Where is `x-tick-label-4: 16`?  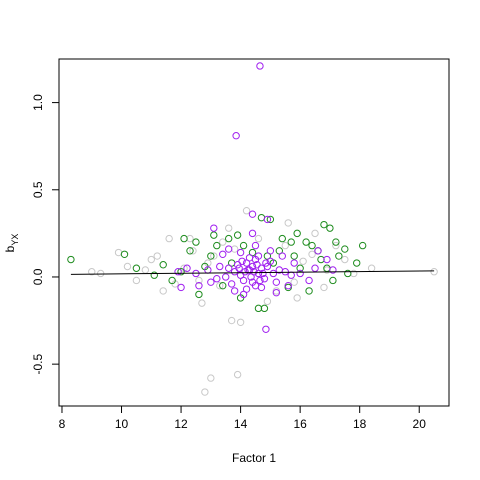
x-tick-label-4: 16 is located at coordinates (300, 424).